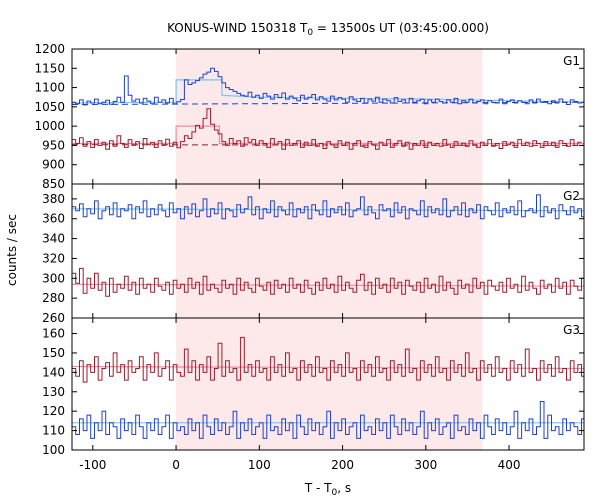  Describe the element at coordinates (49, 68) in the screenshot. I see `panel-1-y-tick-label: 1150` at that location.